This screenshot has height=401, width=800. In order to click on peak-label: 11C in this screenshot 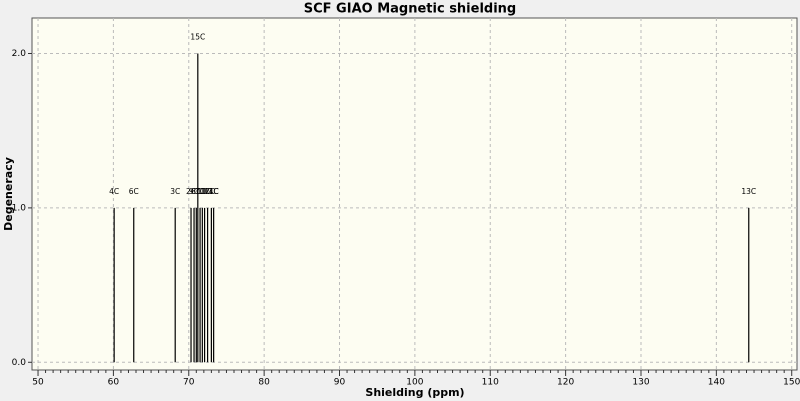, I will do `click(204, 191)`.